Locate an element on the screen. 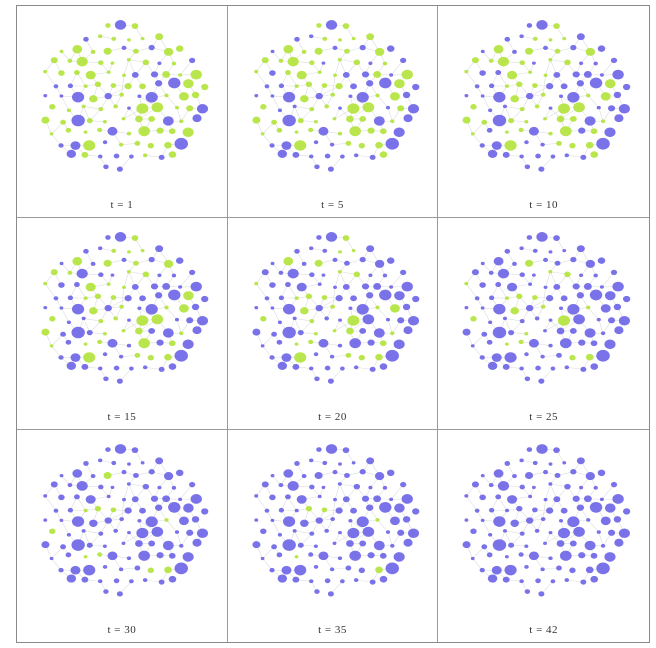  time-label: t = 42 is located at coordinates (544, 630).